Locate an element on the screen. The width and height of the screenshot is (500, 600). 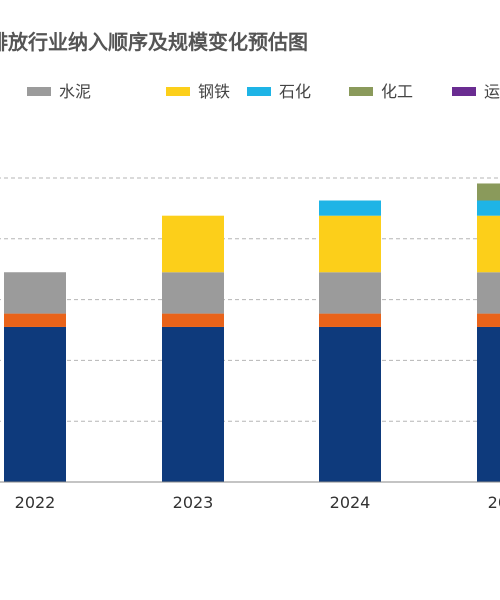
bar-segment-series-4-2025 is located at coordinates (488, 208).